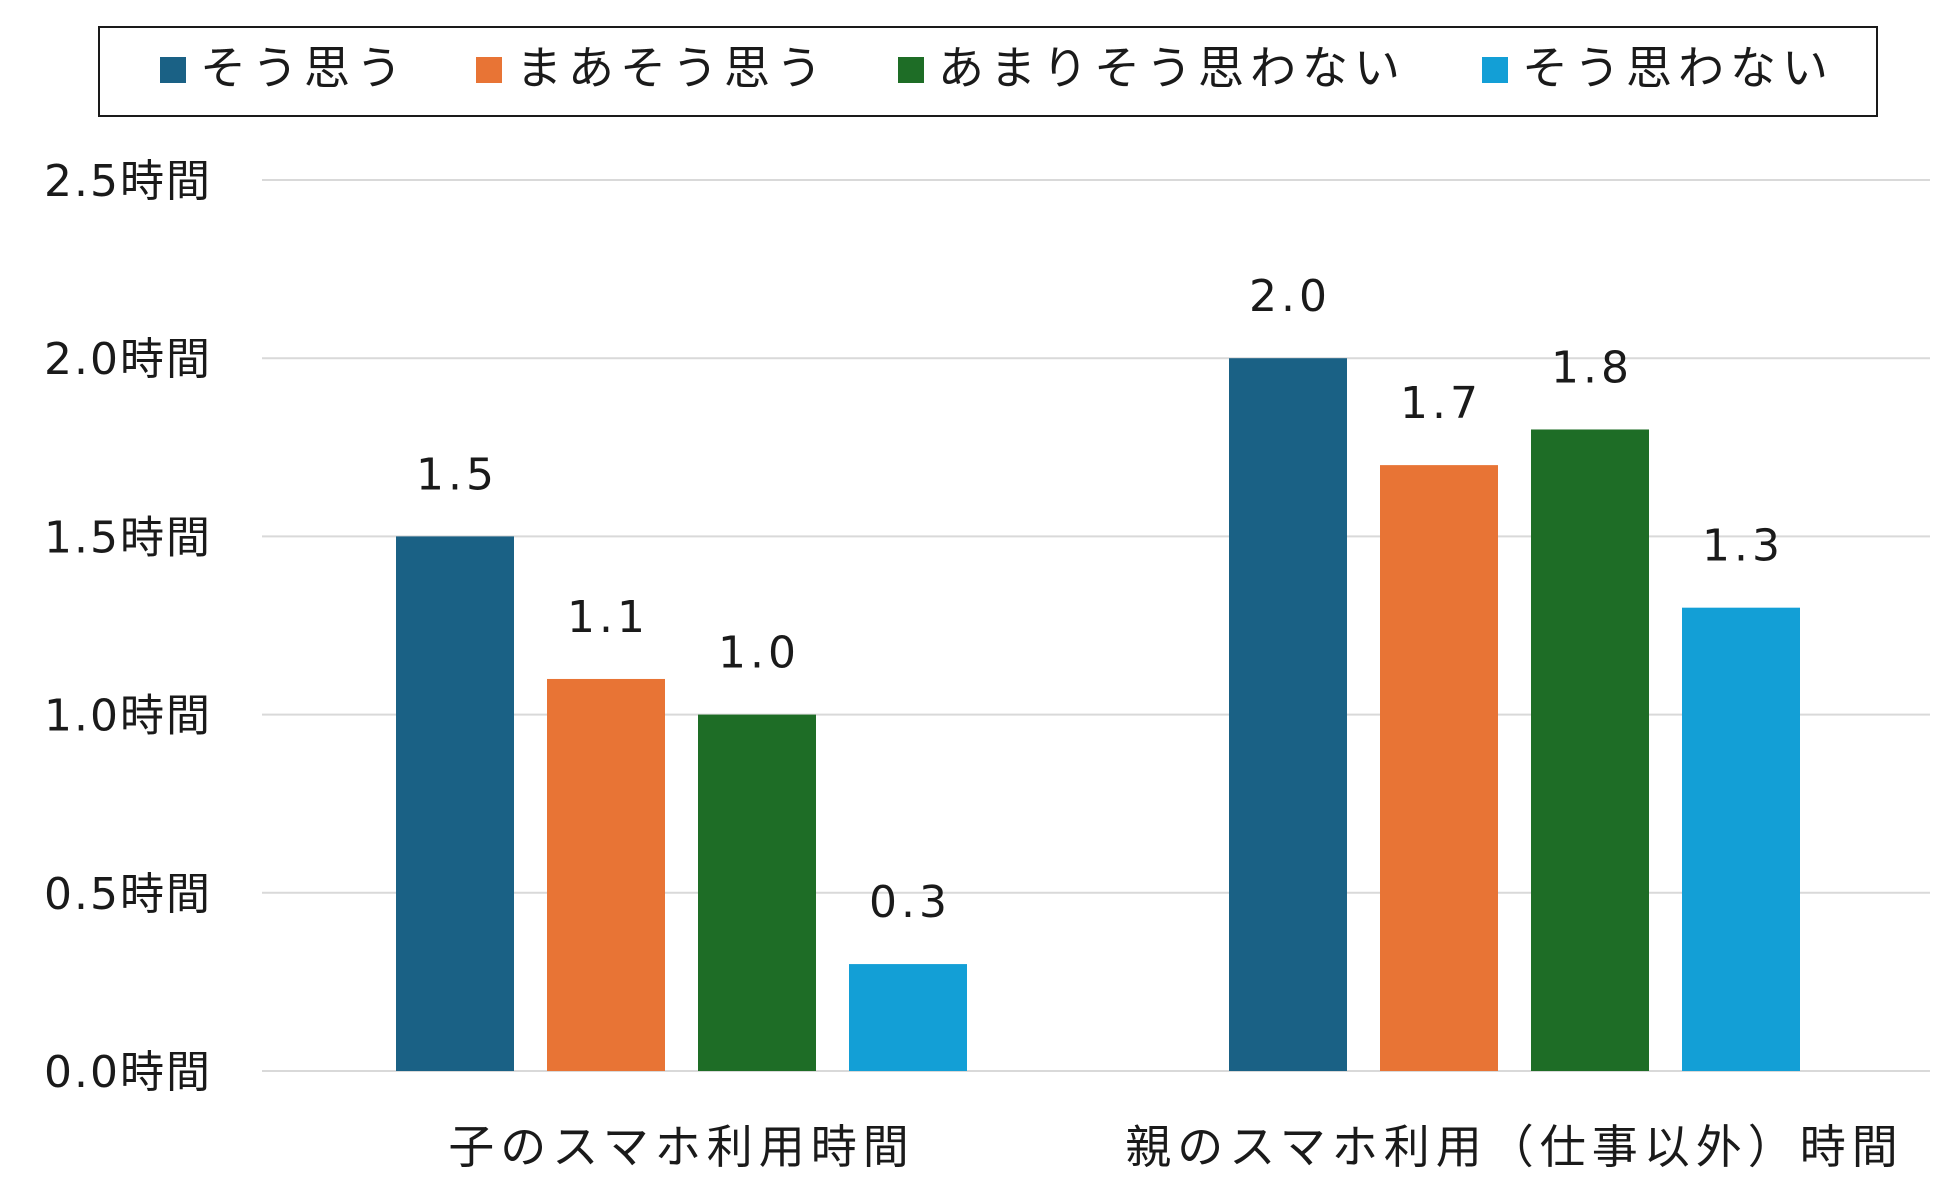 Image resolution: width=1953 pixels, height=1199 pixels. I want to click on bar-value-label: 1.3, so click(1743, 546).